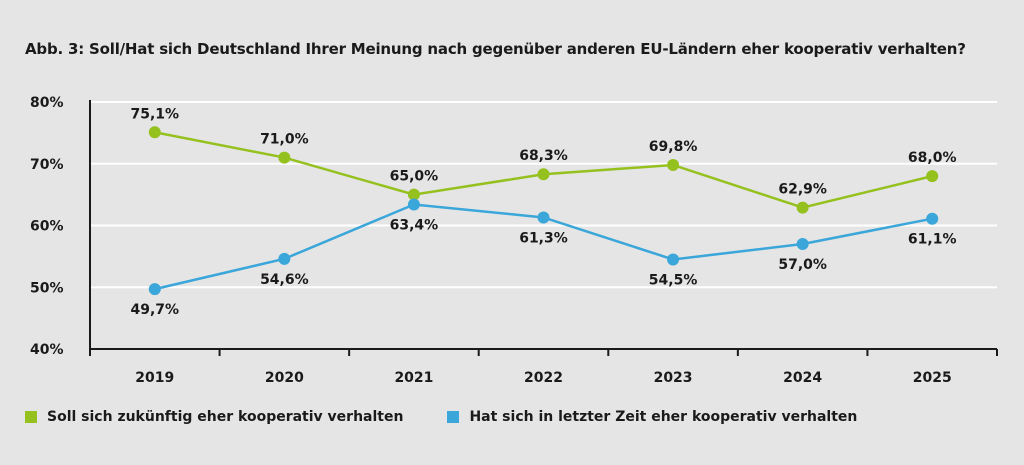  Describe the element at coordinates (47, 350) in the screenshot. I see `y-tick-label-40: 40%` at that location.